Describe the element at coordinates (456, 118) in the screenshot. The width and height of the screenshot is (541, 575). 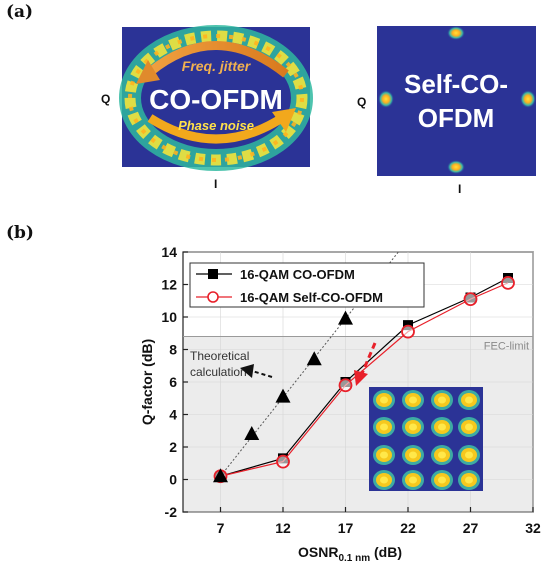
I see `self-co-ofdm-title-line2: OFDM` at that location.